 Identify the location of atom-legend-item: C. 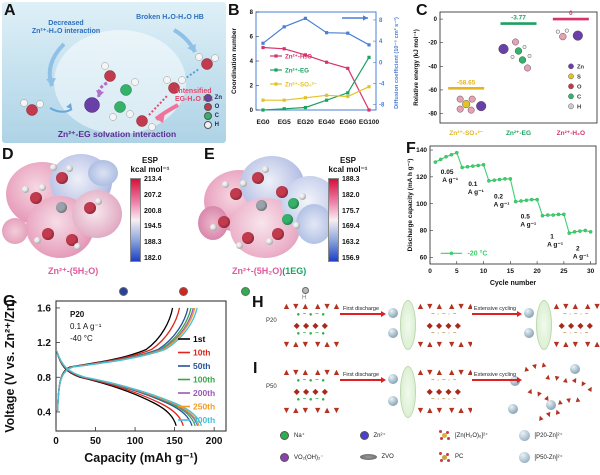
(212, 116).